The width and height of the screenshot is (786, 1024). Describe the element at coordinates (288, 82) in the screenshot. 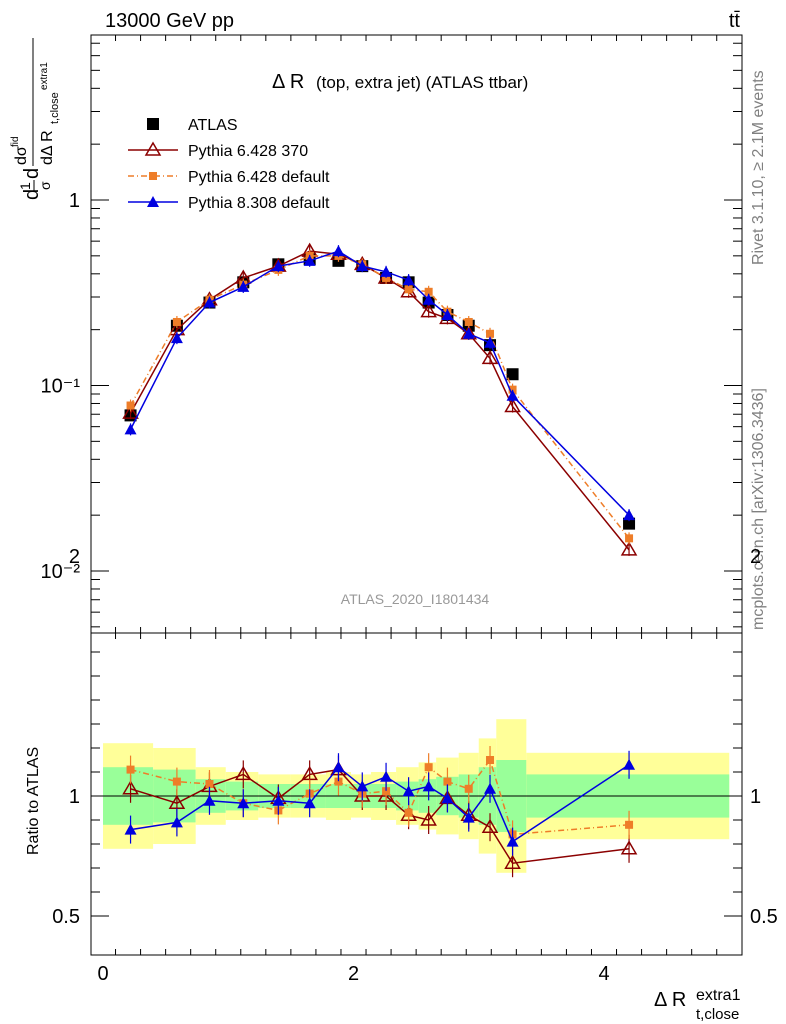

I see `plot-title-main: Δ R` at that location.